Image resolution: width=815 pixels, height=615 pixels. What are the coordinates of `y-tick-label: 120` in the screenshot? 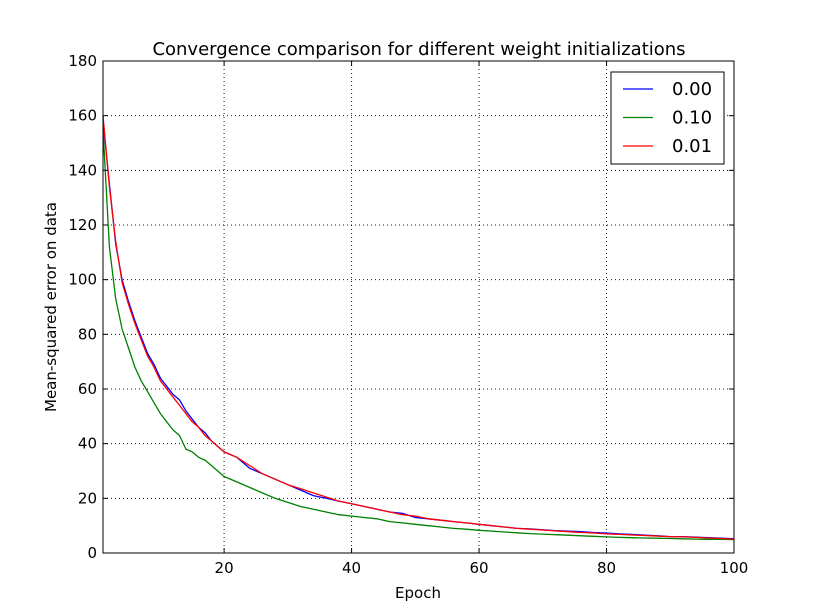 It's located at (82, 225).